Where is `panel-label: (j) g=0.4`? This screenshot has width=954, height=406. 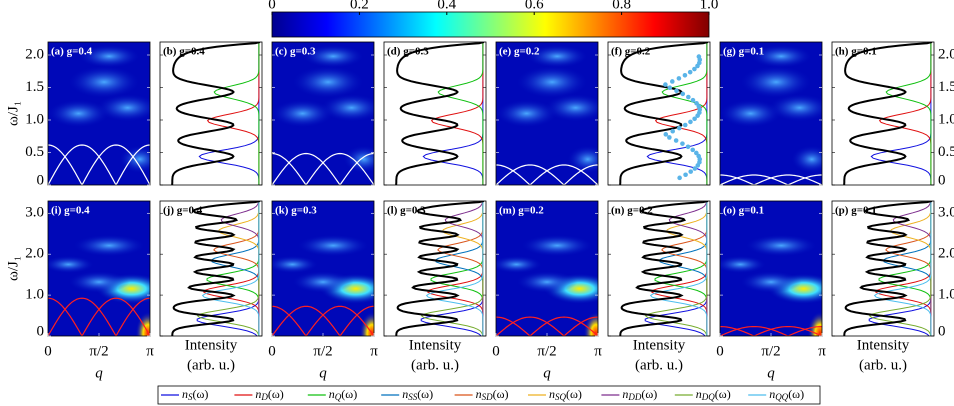 panel-label: (j) g=0.4 is located at coordinates (183, 211).